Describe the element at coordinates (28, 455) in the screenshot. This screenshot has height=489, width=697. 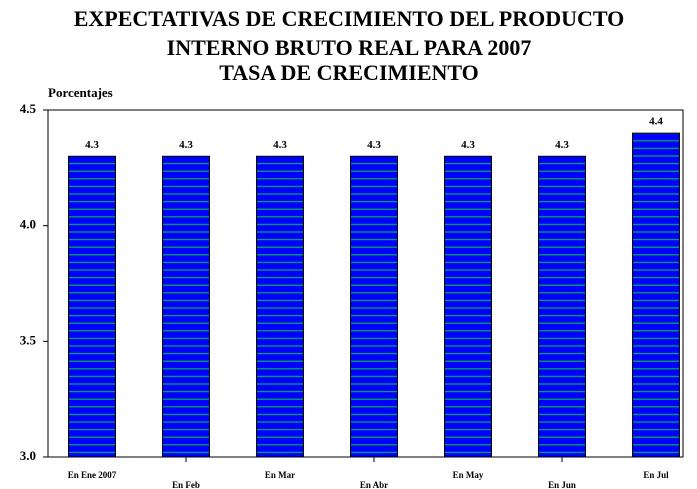
I see `y-tick-label: 3.0` at that location.